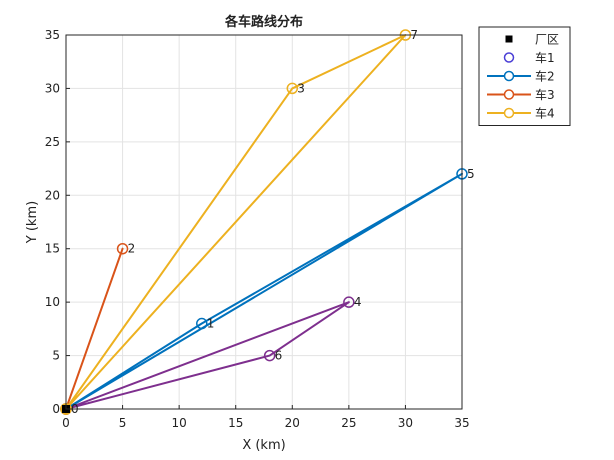  Describe the element at coordinates (66, 423) in the screenshot. I see `x-tick-label: 0` at that location.